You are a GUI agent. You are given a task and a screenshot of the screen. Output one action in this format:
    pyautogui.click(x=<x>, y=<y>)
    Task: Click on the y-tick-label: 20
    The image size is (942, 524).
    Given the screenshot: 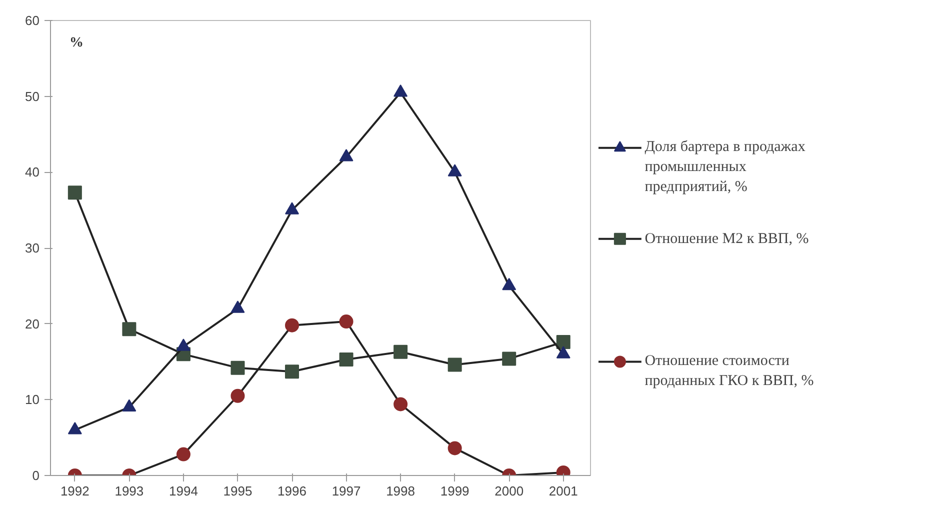 What is the action you would take?
    pyautogui.click(x=32, y=324)
    